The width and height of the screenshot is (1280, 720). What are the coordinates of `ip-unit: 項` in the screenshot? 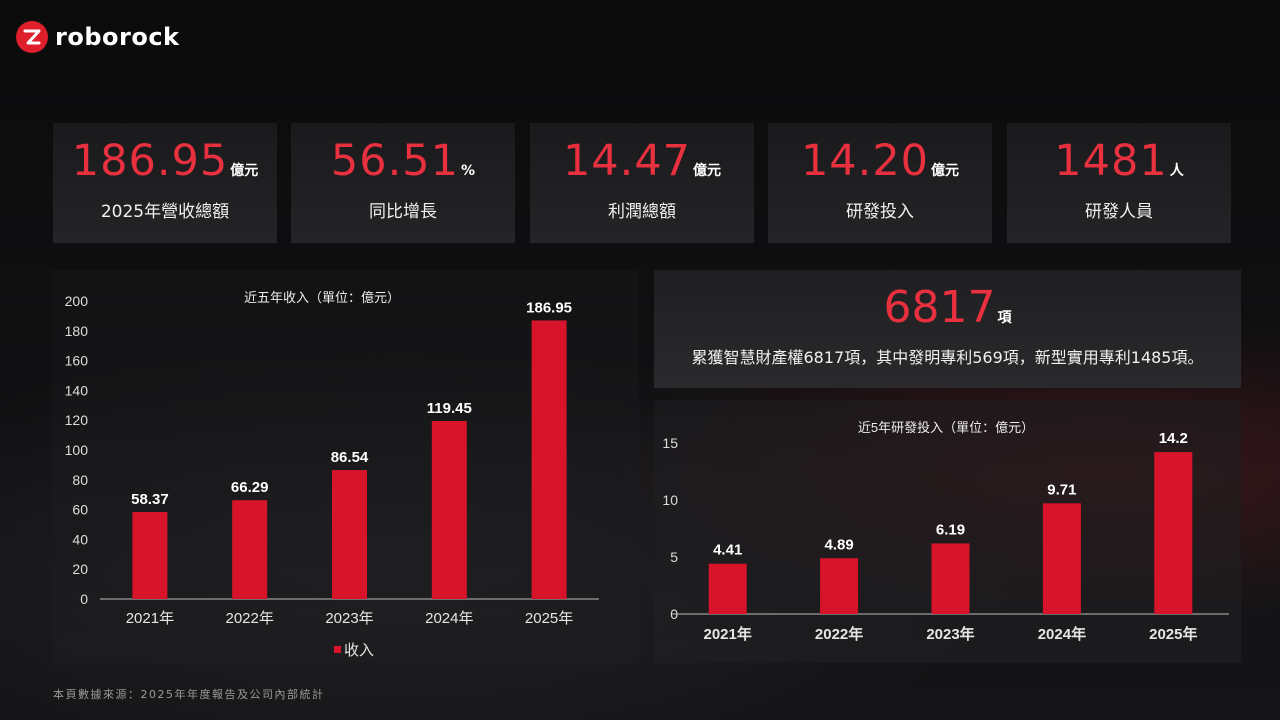 It's located at (1004, 318).